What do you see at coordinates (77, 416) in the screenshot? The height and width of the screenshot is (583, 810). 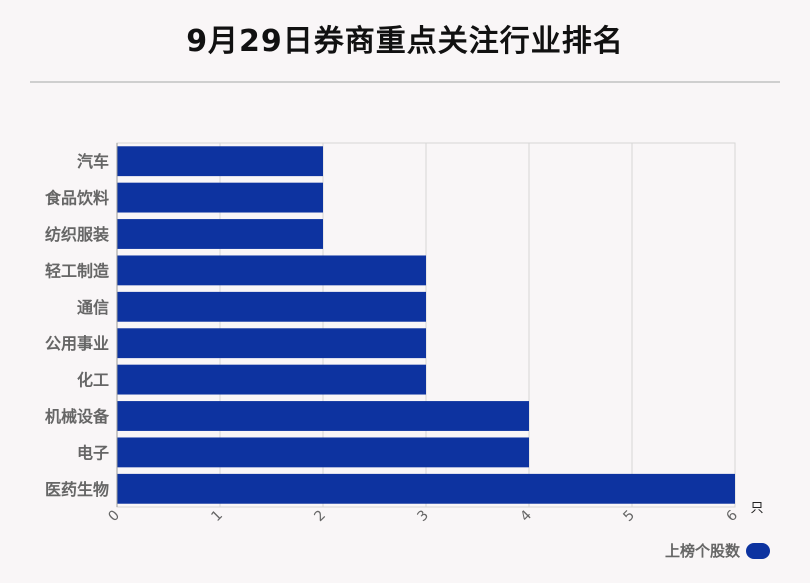 I see `y-category-label: 机械设备` at bounding box center [77, 416].